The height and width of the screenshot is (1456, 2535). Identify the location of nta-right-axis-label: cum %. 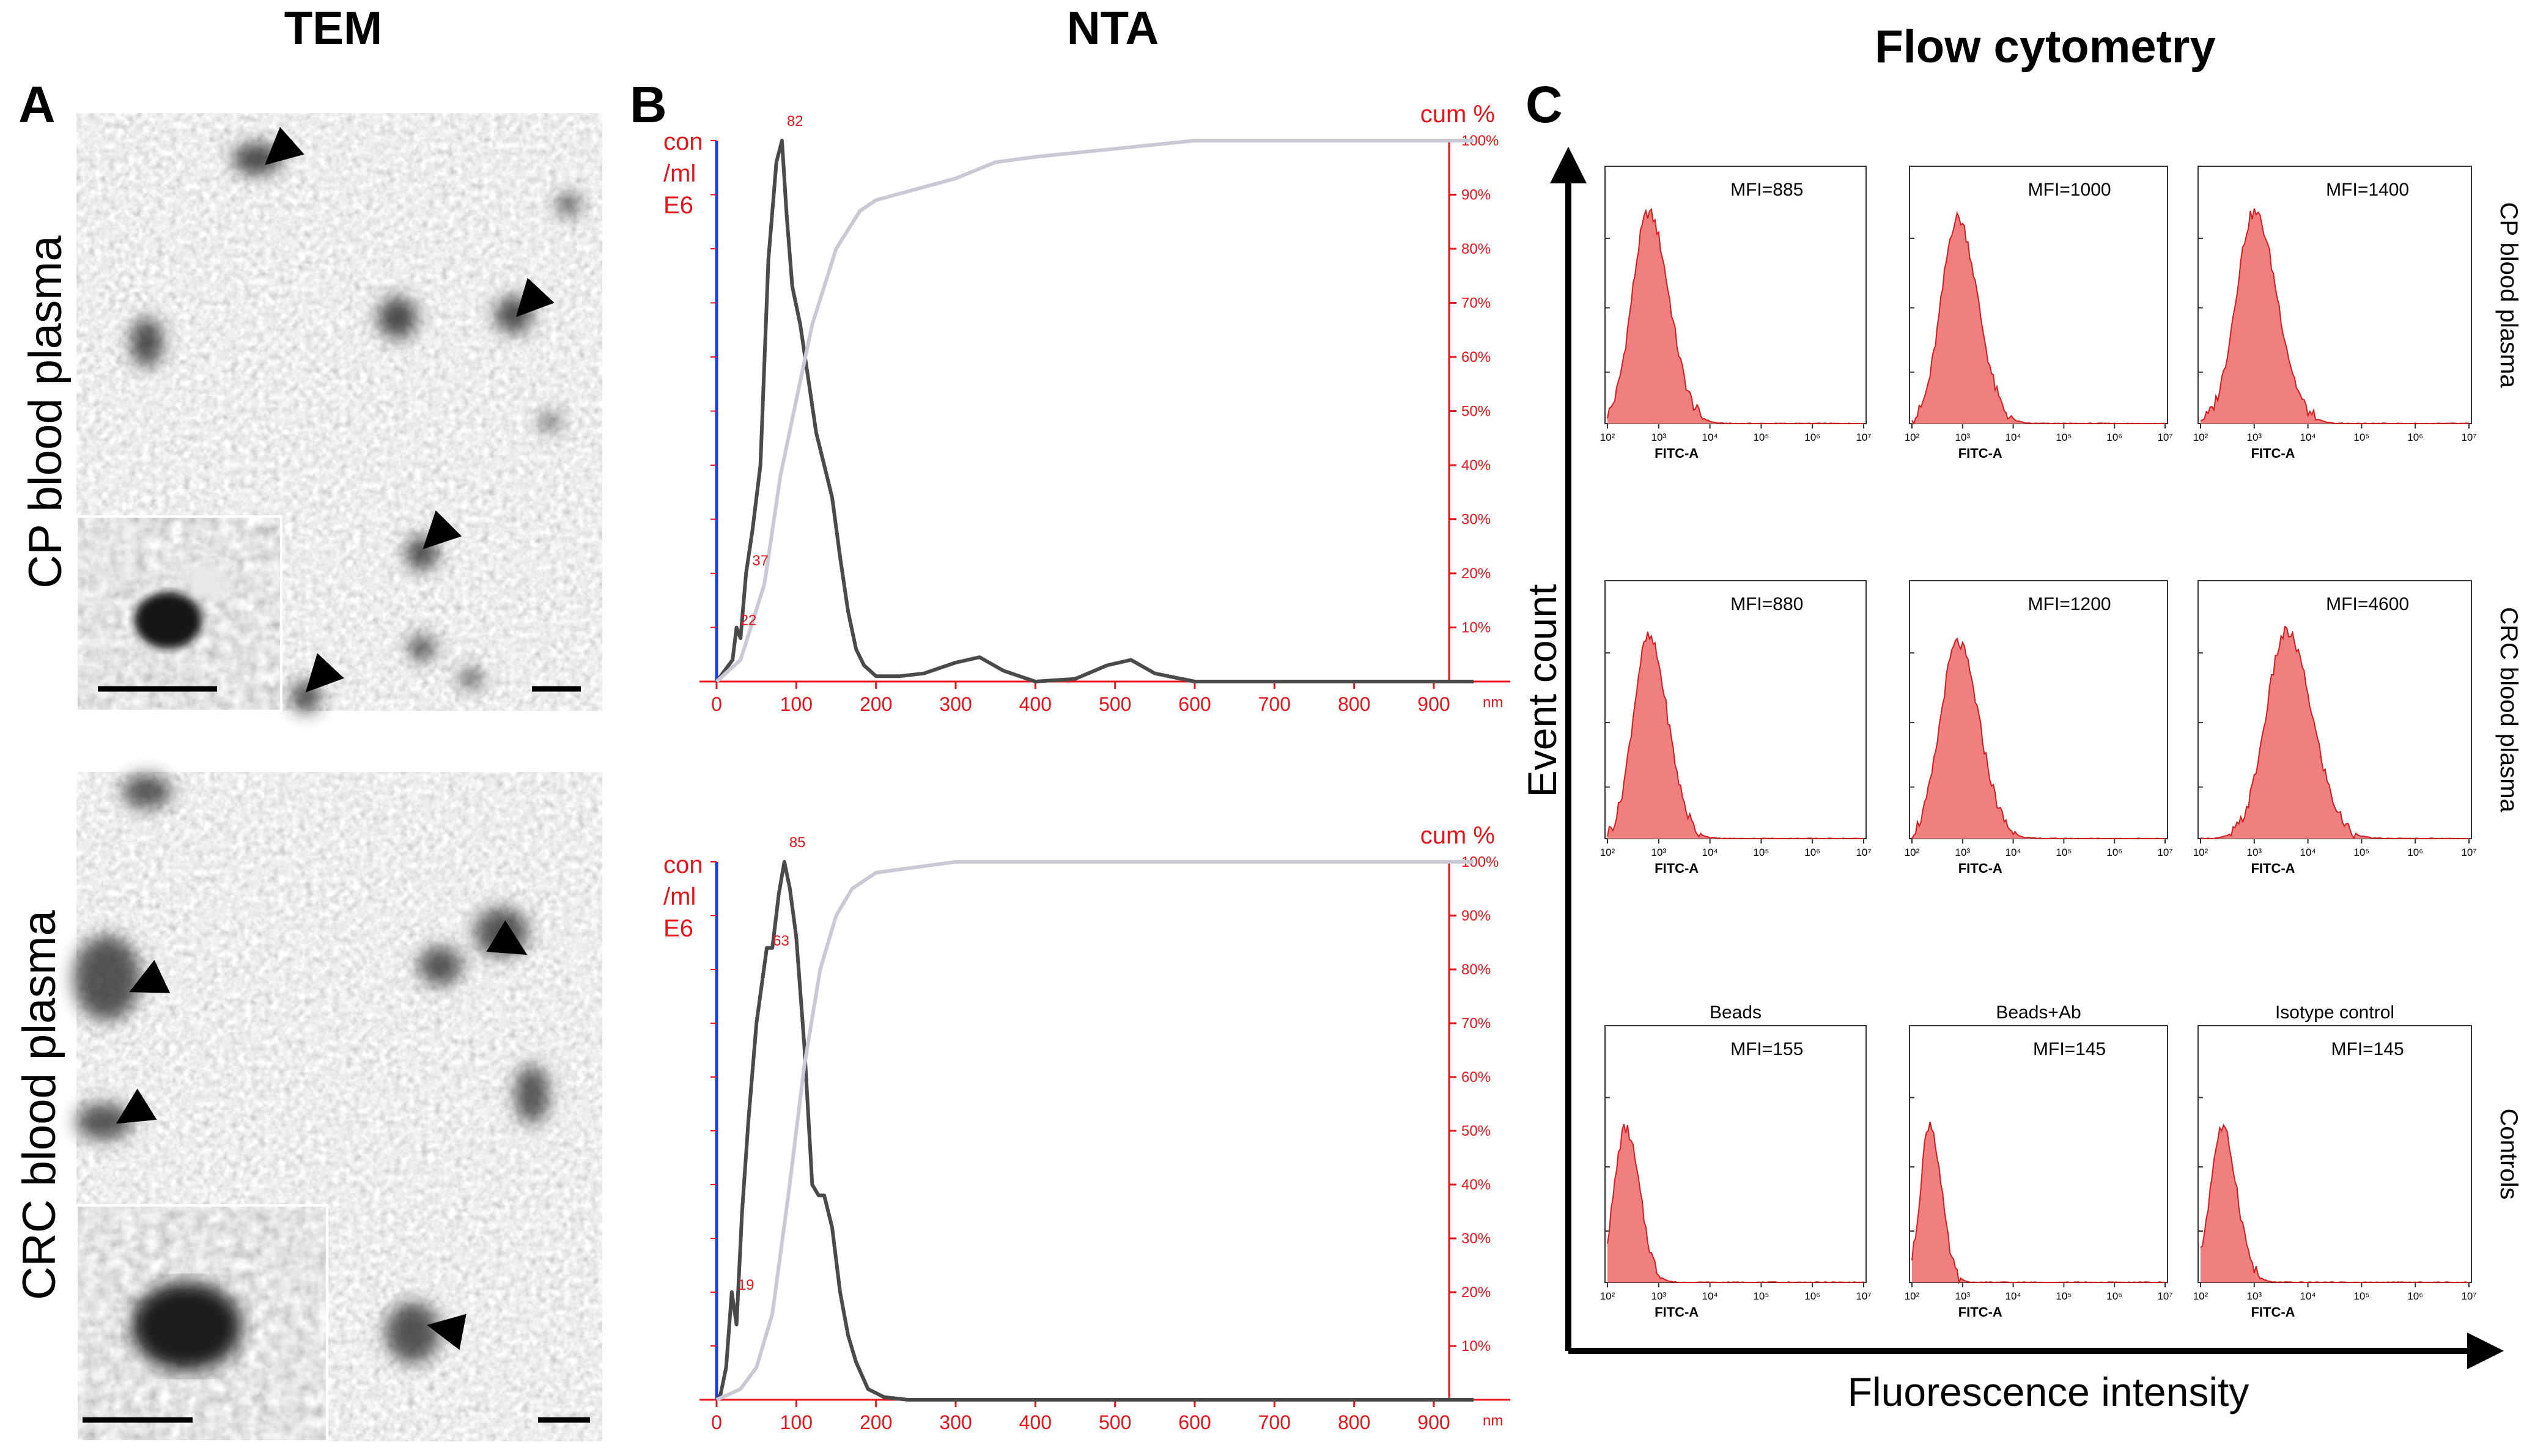
(1457, 114).